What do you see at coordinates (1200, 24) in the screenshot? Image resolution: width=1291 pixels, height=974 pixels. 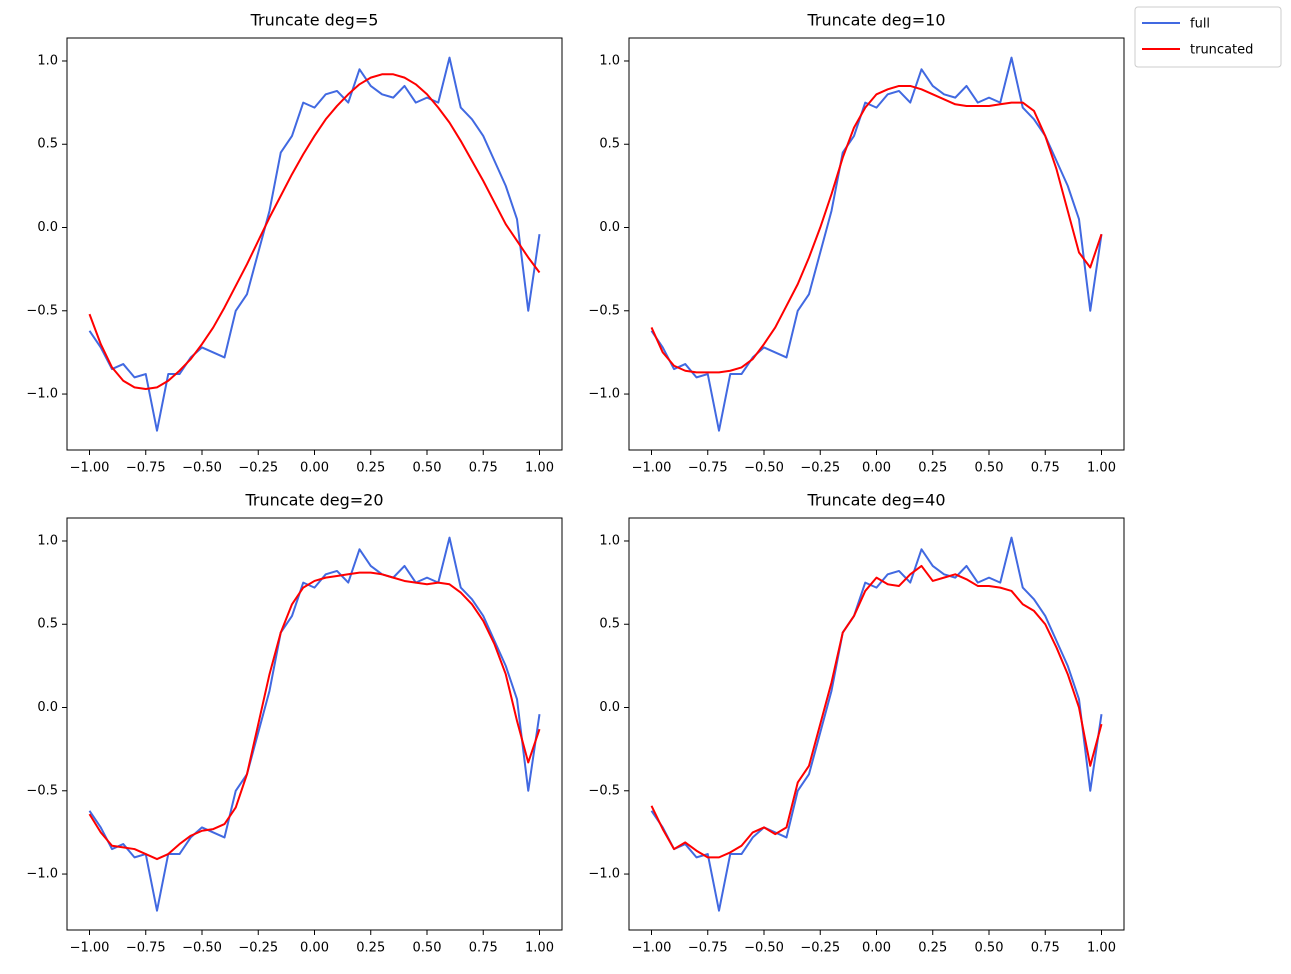 I see `legend-label: full` at bounding box center [1200, 24].